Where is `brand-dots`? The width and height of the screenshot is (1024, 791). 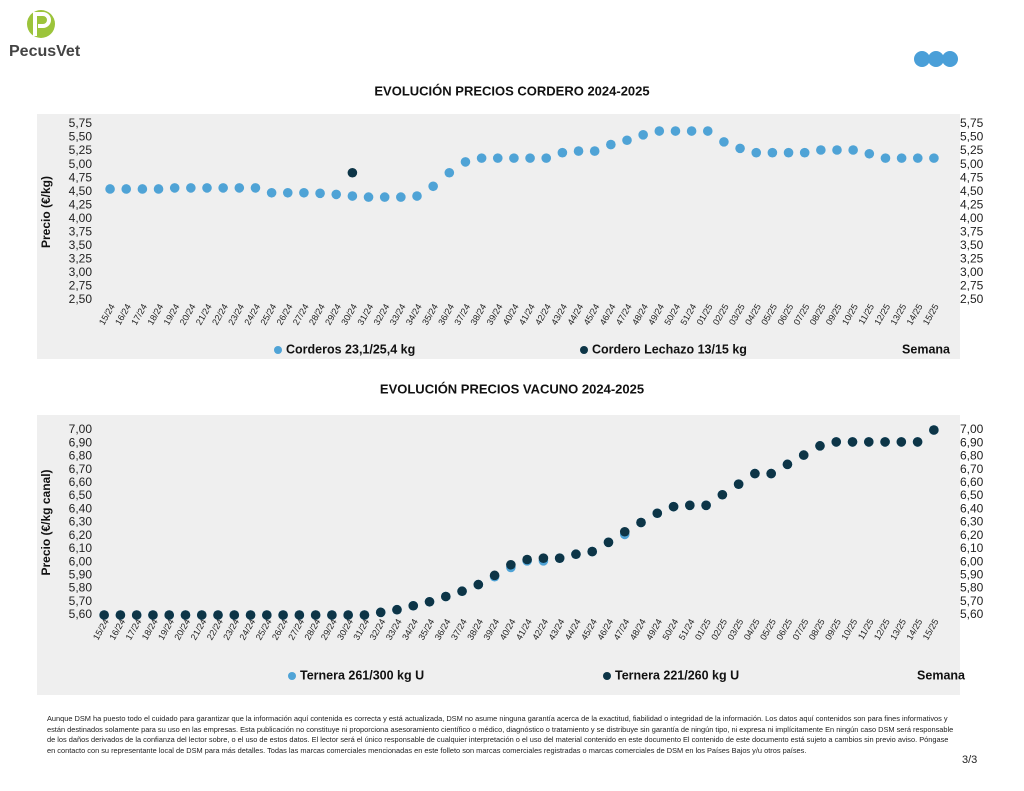 brand-dots is located at coordinates (936, 59).